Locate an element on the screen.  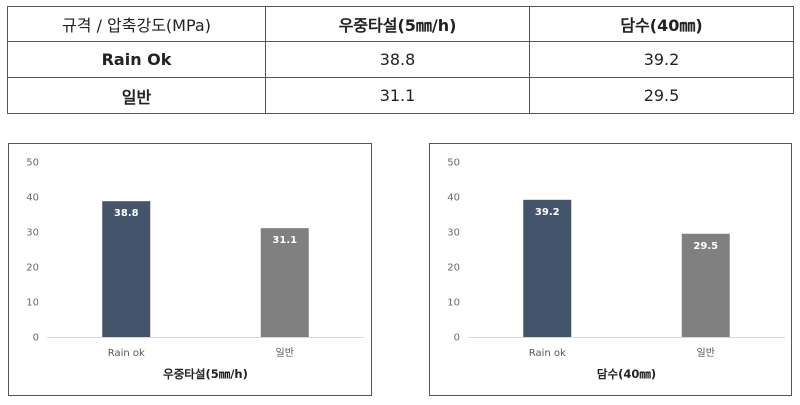
header-submerged: 담수(40㎜) is located at coordinates (661, 24).